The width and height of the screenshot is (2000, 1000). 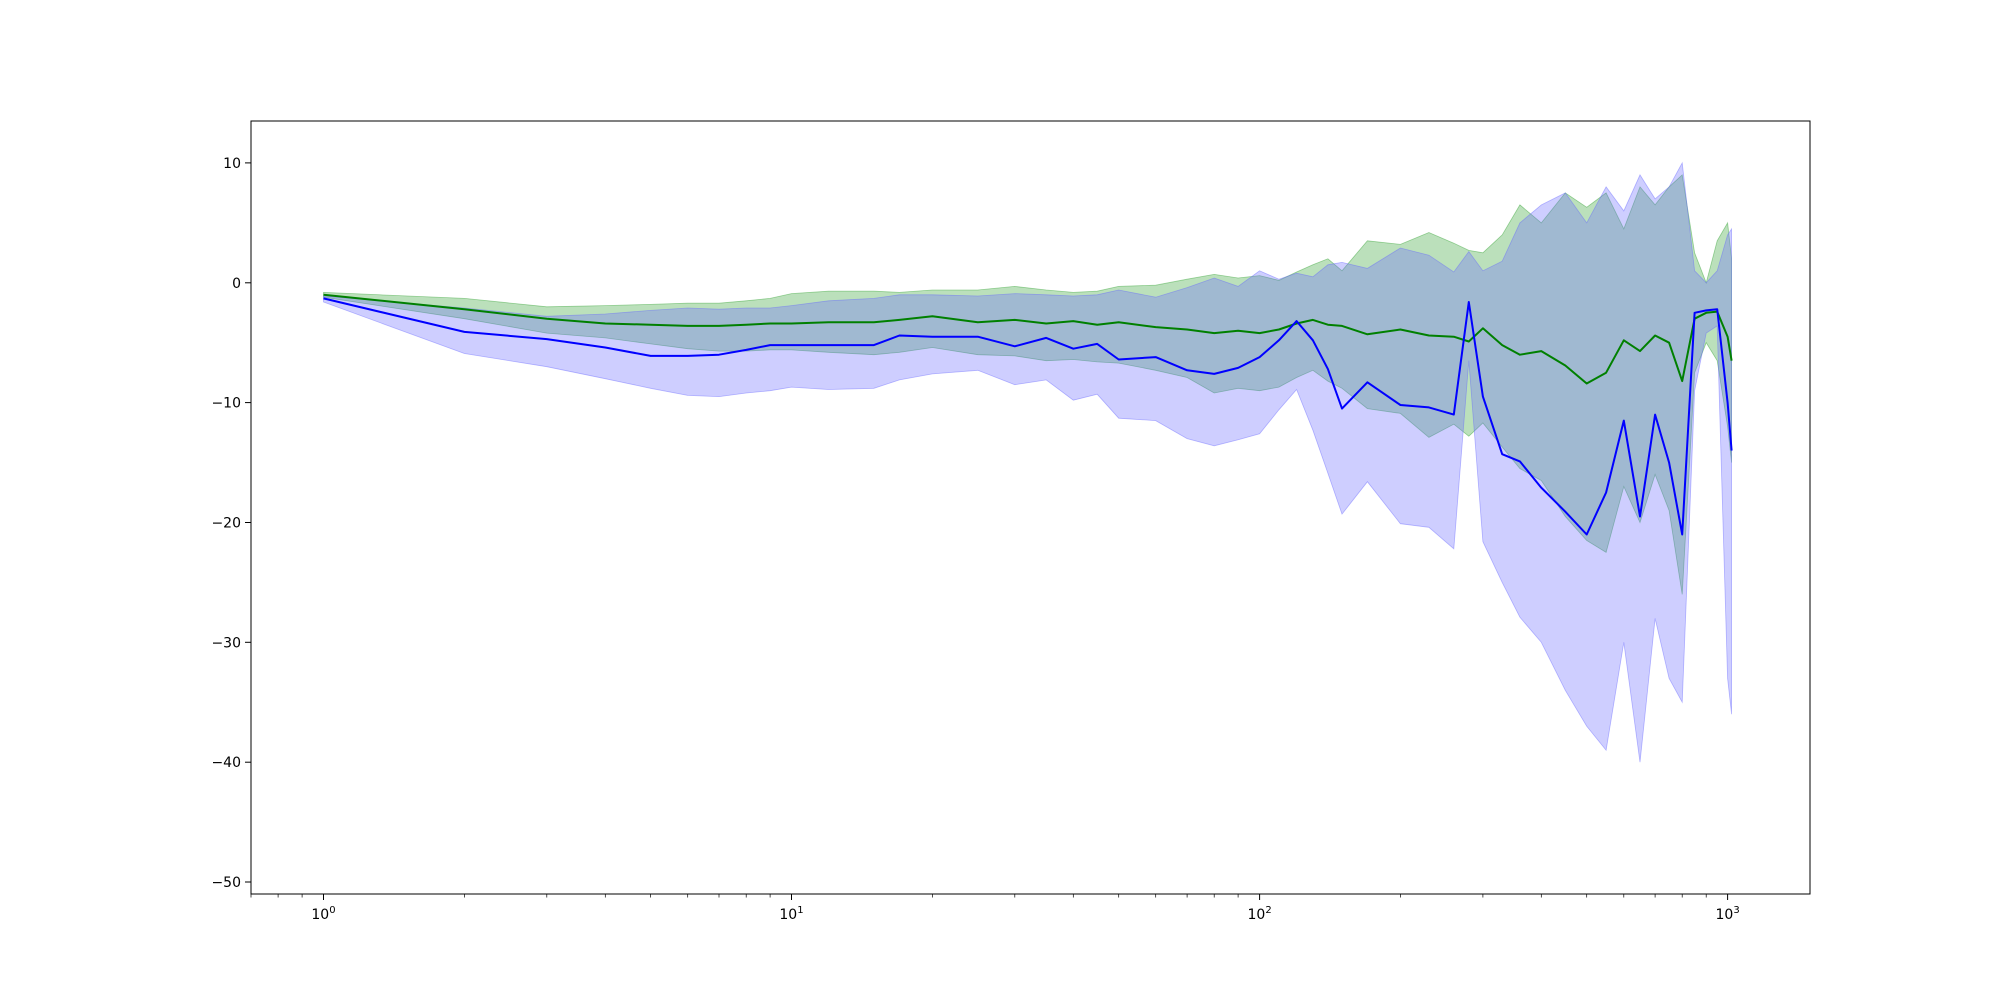 What do you see at coordinates (800, 910) in the screenshot?
I see `x-tick-exponent: 1` at bounding box center [800, 910].